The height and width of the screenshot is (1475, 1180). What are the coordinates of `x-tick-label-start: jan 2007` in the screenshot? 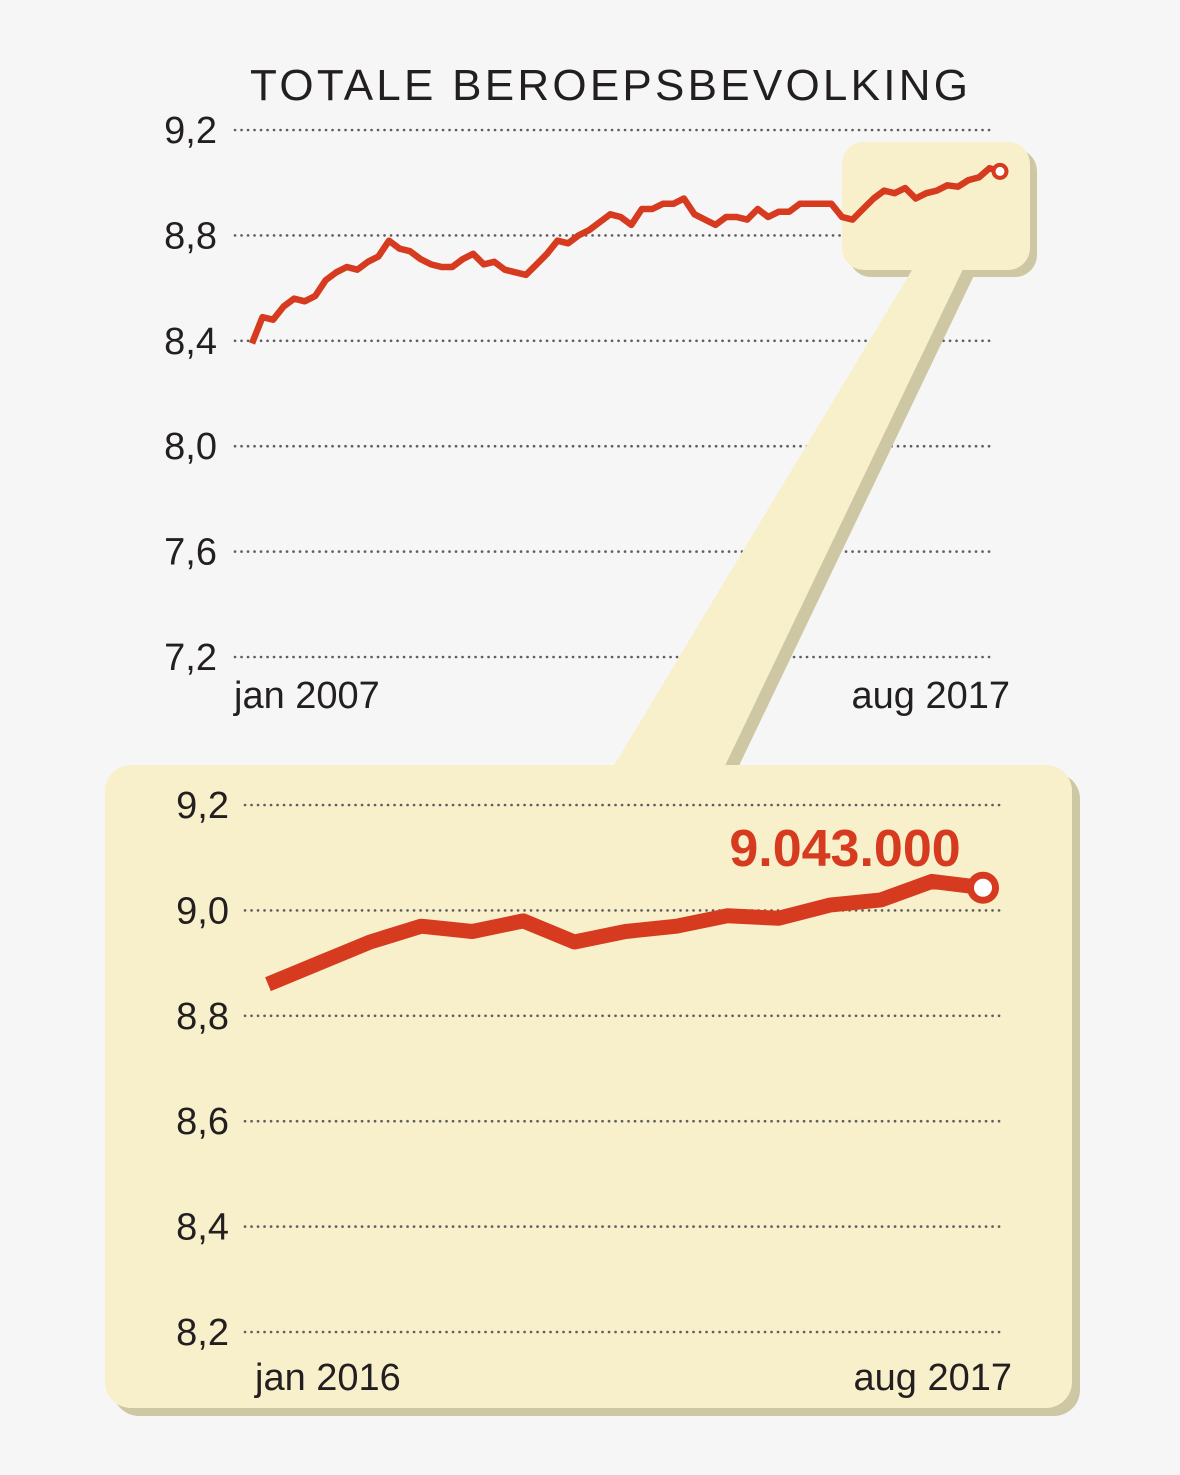 It's located at (306, 696).